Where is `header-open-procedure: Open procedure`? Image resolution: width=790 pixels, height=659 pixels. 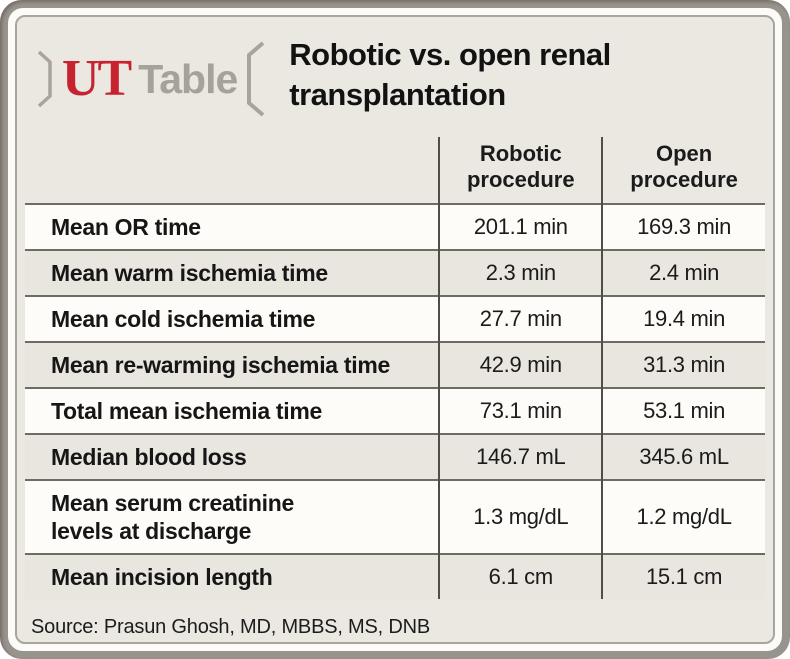
header-open-procedure: Open procedure is located at coordinates (683, 170).